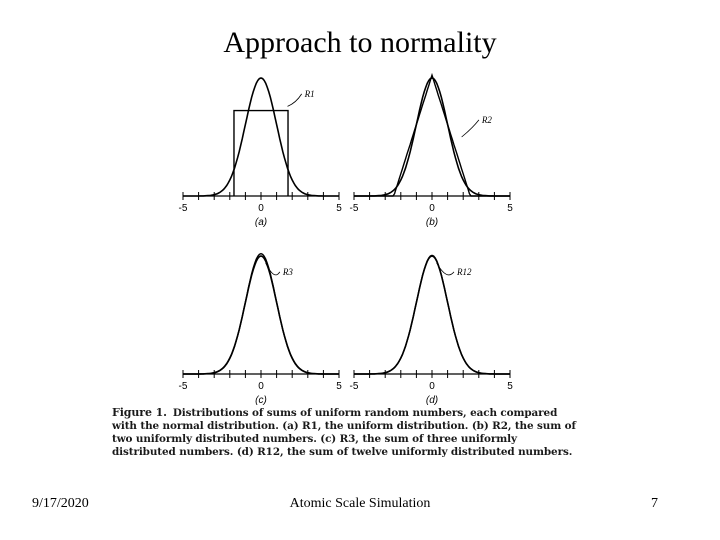 The height and width of the screenshot is (540, 720). Describe the element at coordinates (486, 120) in the screenshot. I see `curve-label: R2` at that location.